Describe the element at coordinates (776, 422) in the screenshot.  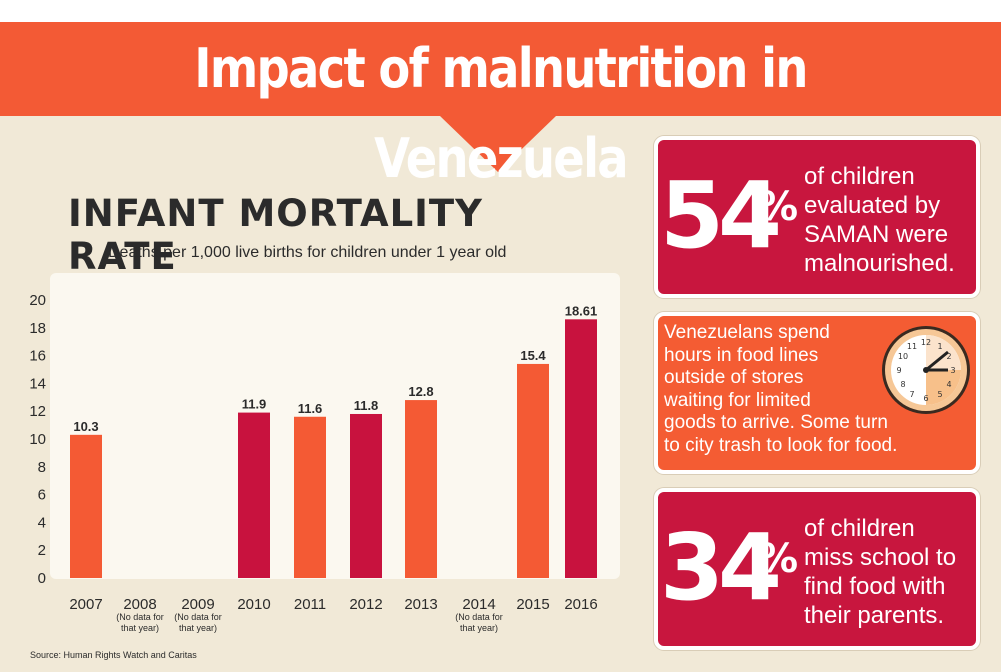
I see `food-lines-line: goods to arrive. Some turn` at that location.